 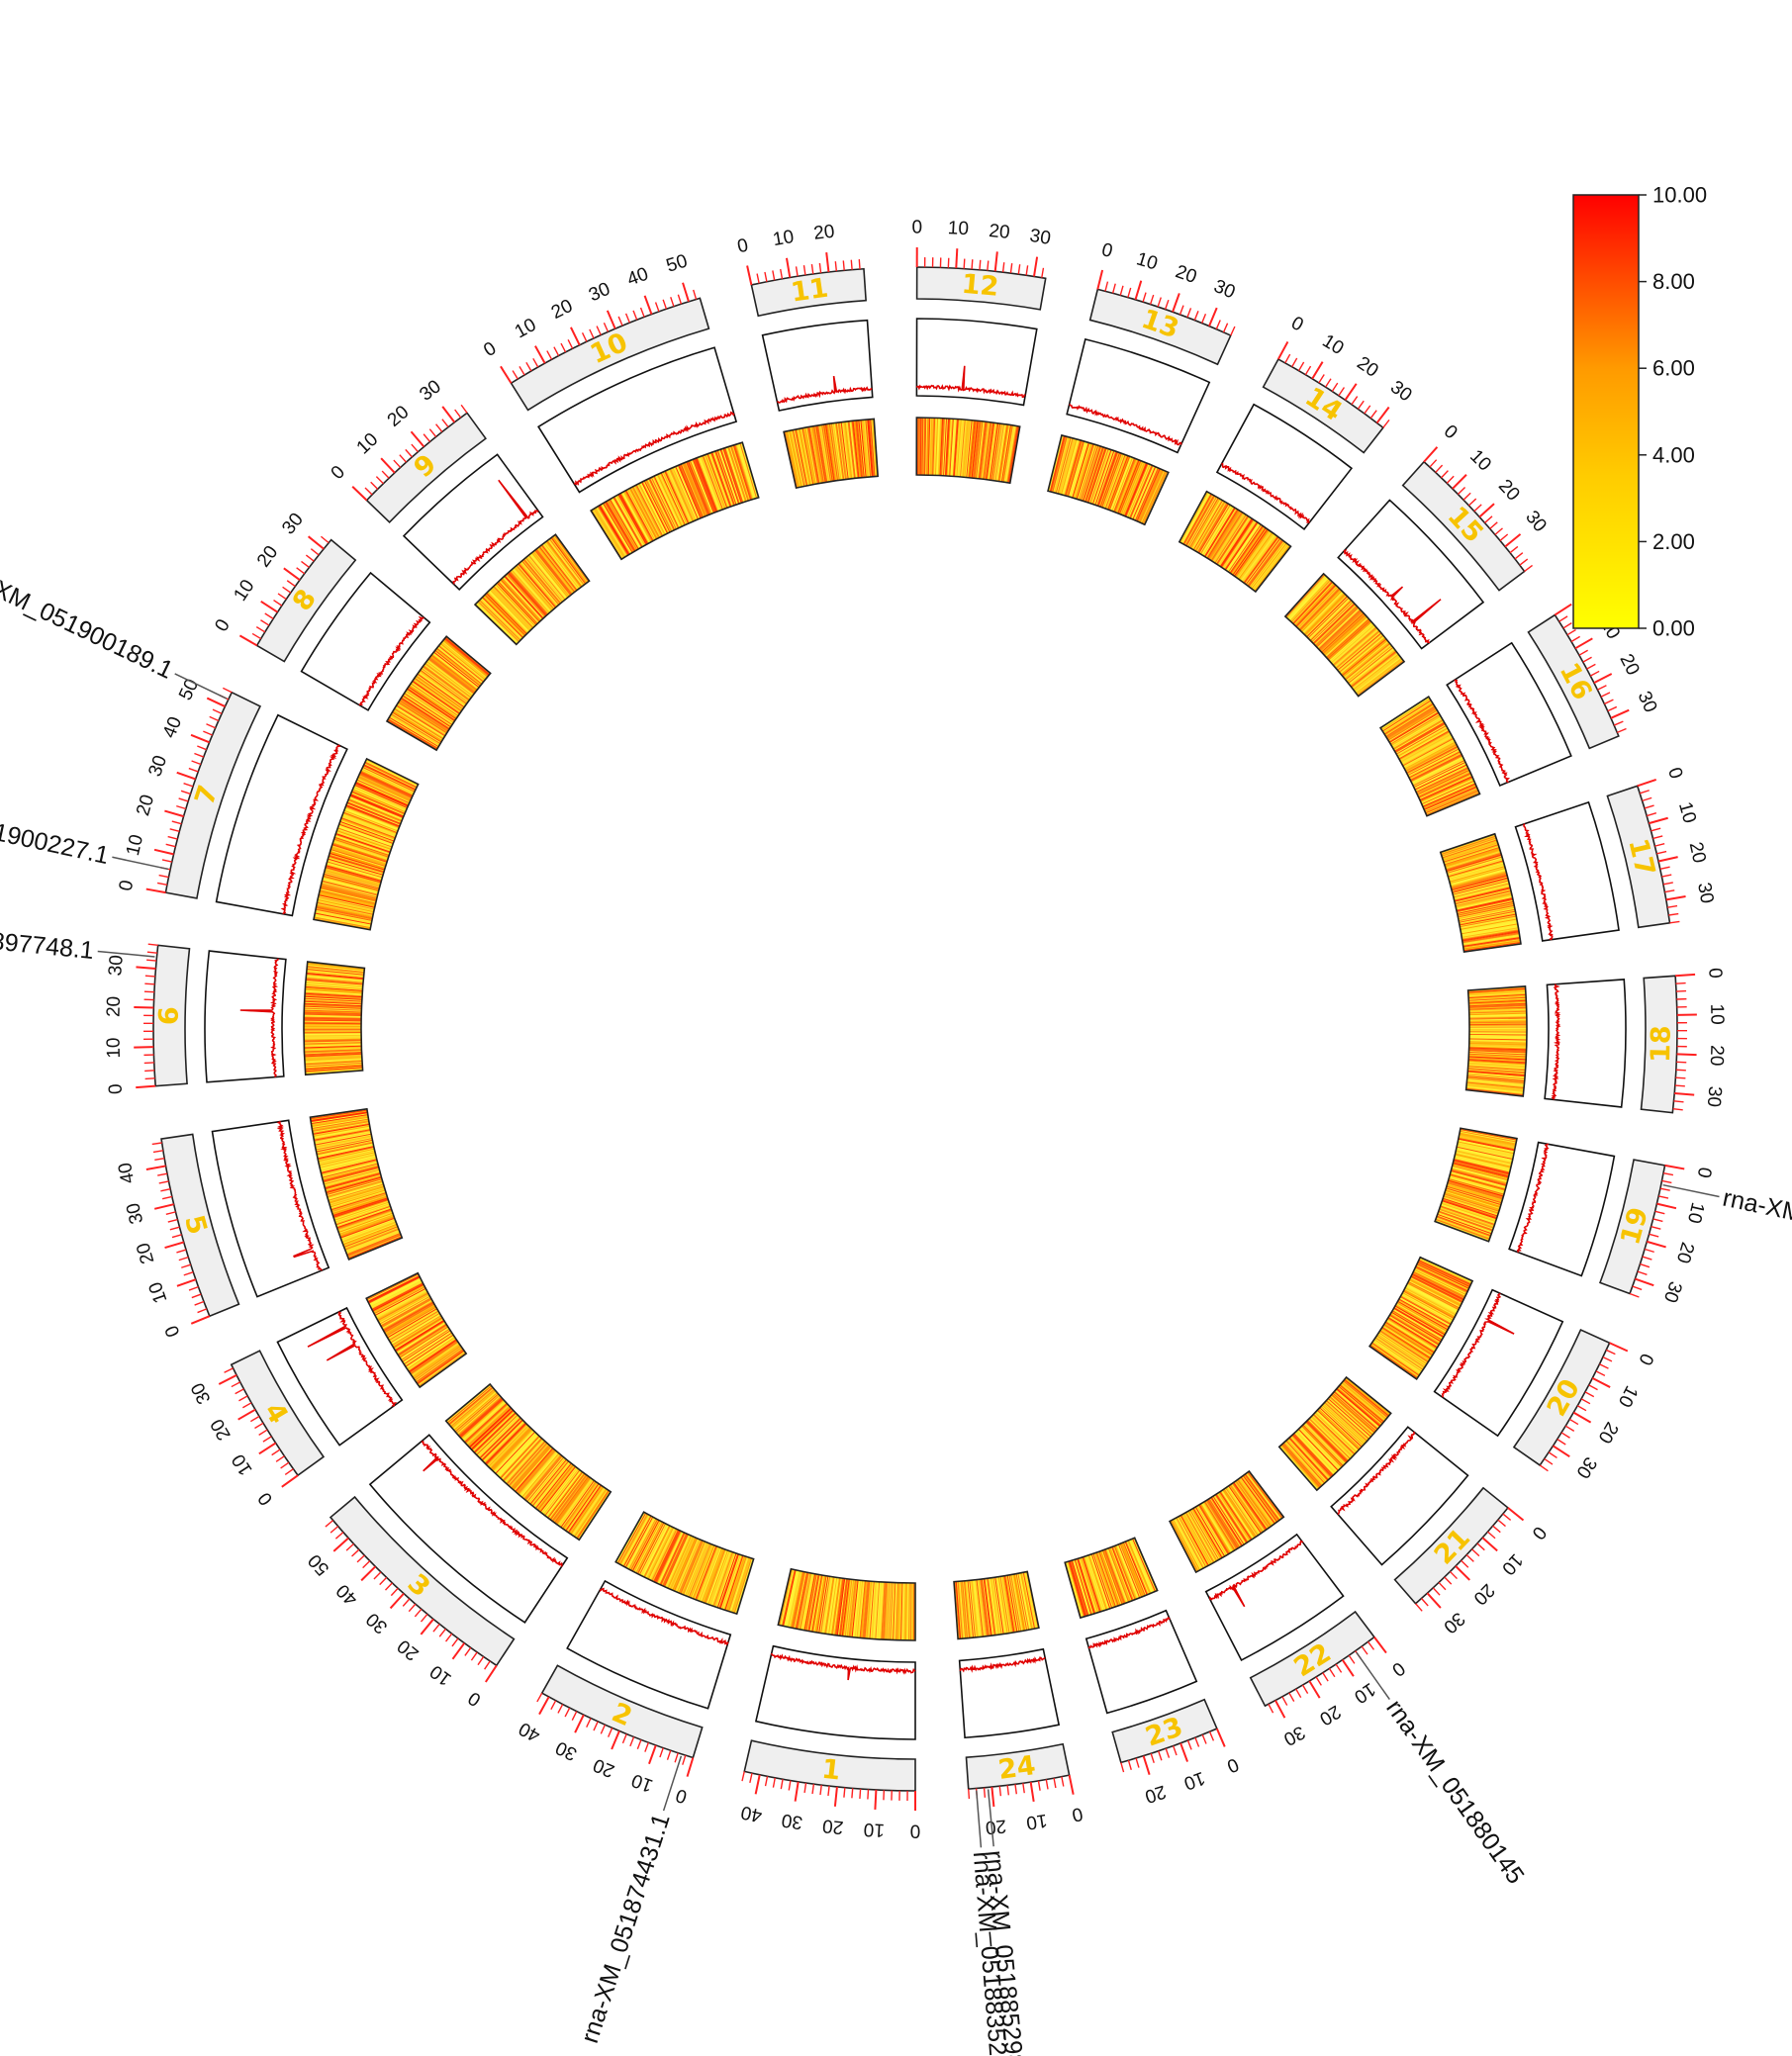 I want to click on density-frame, so click(x=638, y=420).